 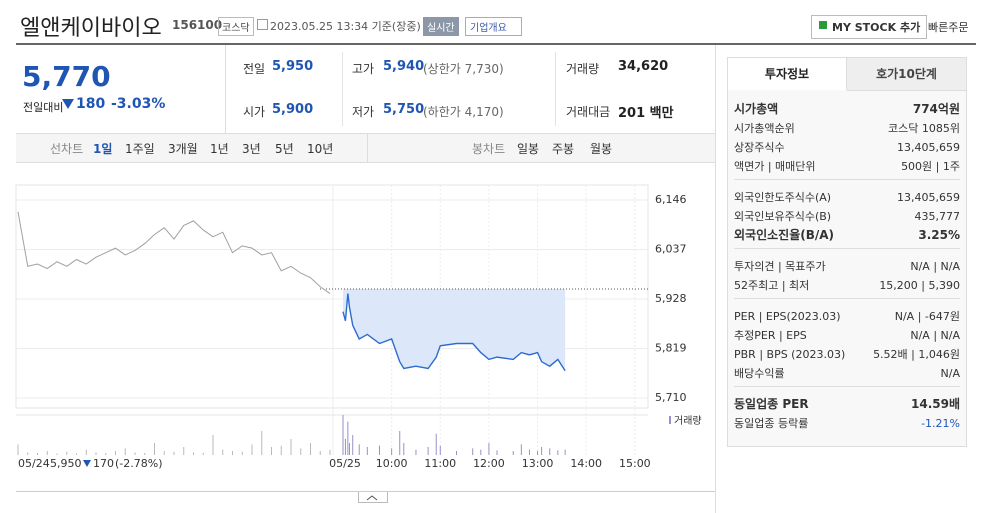 What do you see at coordinates (493, 26) in the screenshot?
I see `company-info-button: 기업개요` at bounding box center [493, 26].